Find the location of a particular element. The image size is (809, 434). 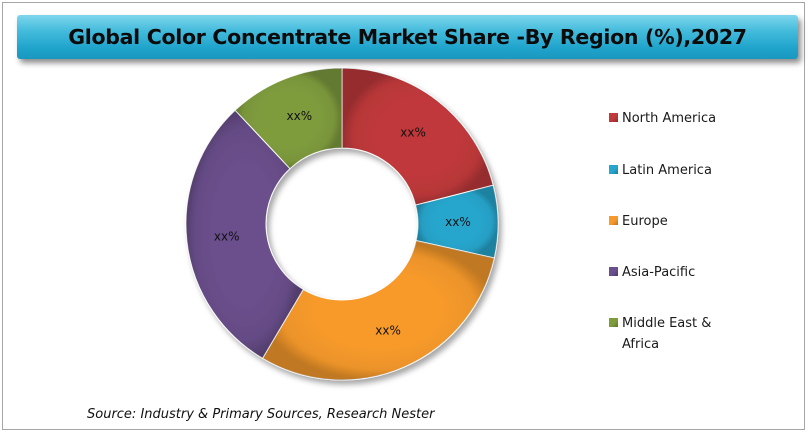

data-label-latin-america: xx% is located at coordinates (458, 222).